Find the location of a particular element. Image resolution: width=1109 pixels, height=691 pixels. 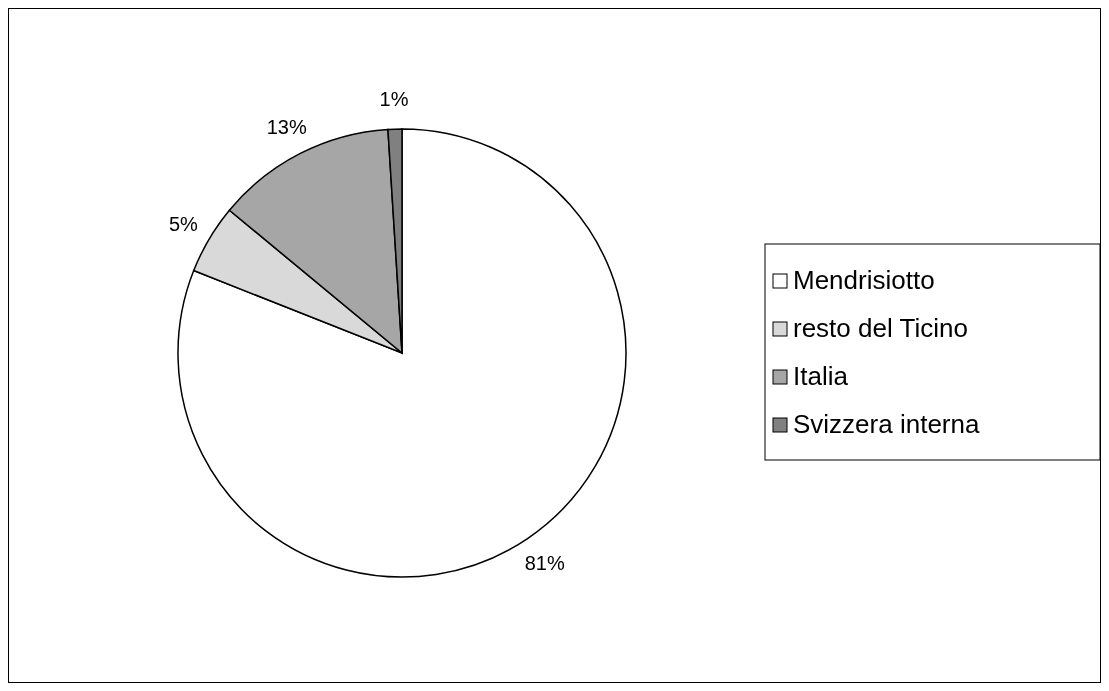

legend-label: Svizzera interna is located at coordinates (886, 424).